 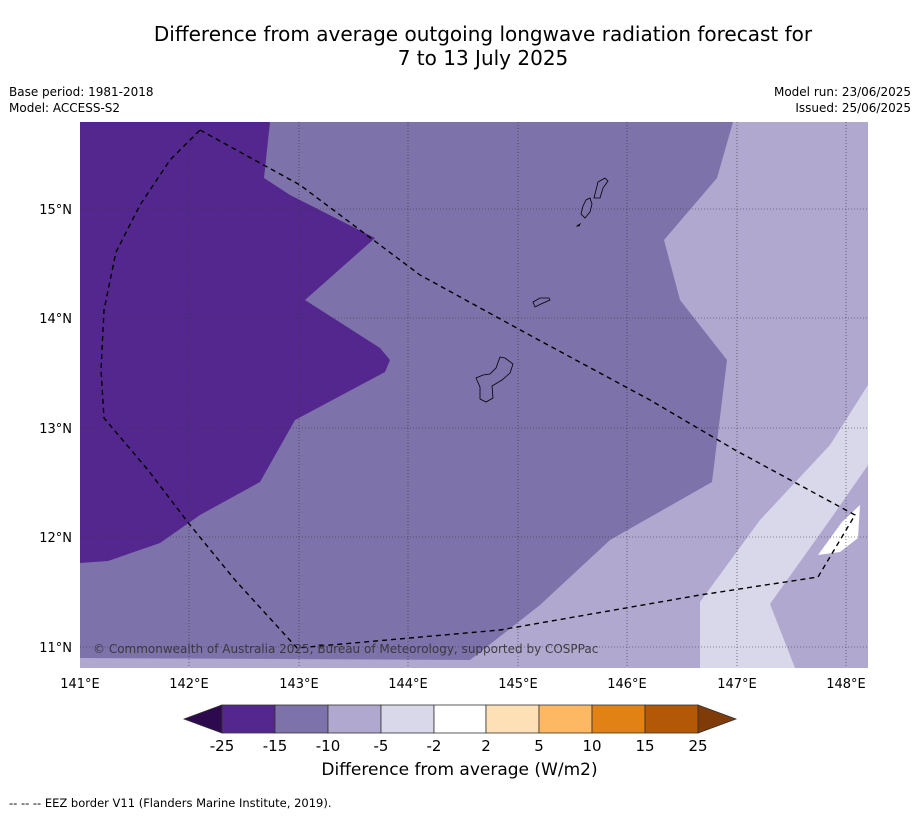 What do you see at coordinates (853, 108) in the screenshot?
I see `issued-date: Issued: 25/06/2025` at bounding box center [853, 108].